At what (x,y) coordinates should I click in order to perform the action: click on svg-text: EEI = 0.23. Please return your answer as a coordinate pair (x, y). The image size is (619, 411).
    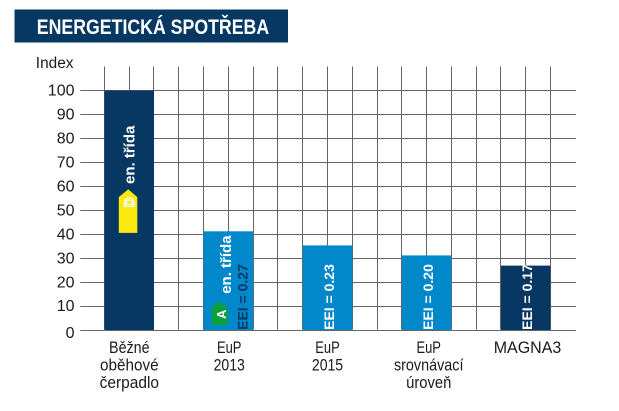
    Looking at the image, I should click on (329, 297).